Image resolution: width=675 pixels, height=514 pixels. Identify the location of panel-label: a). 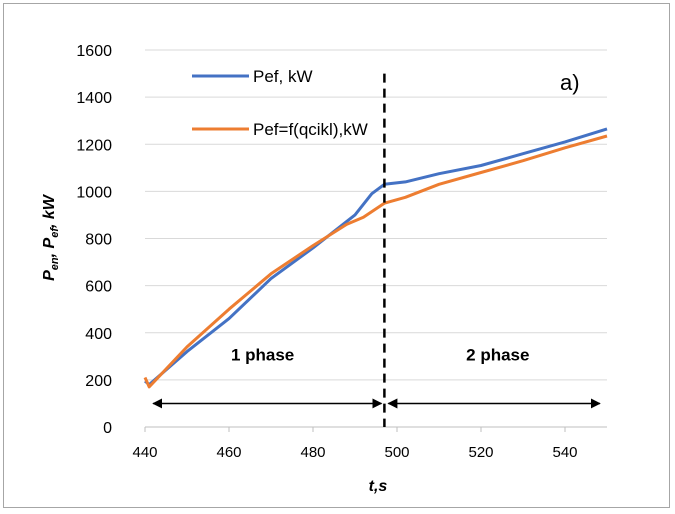
(570, 82).